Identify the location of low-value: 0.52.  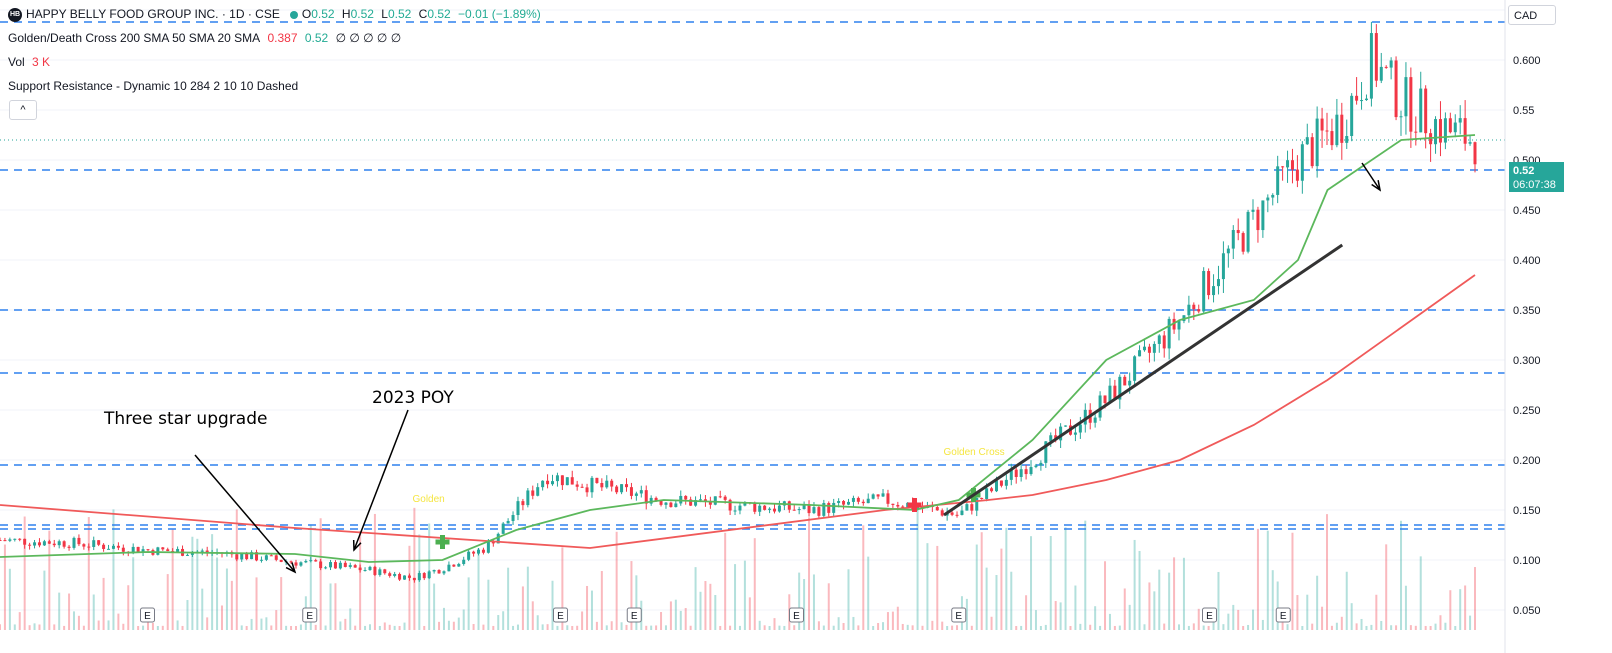
(399, 14).